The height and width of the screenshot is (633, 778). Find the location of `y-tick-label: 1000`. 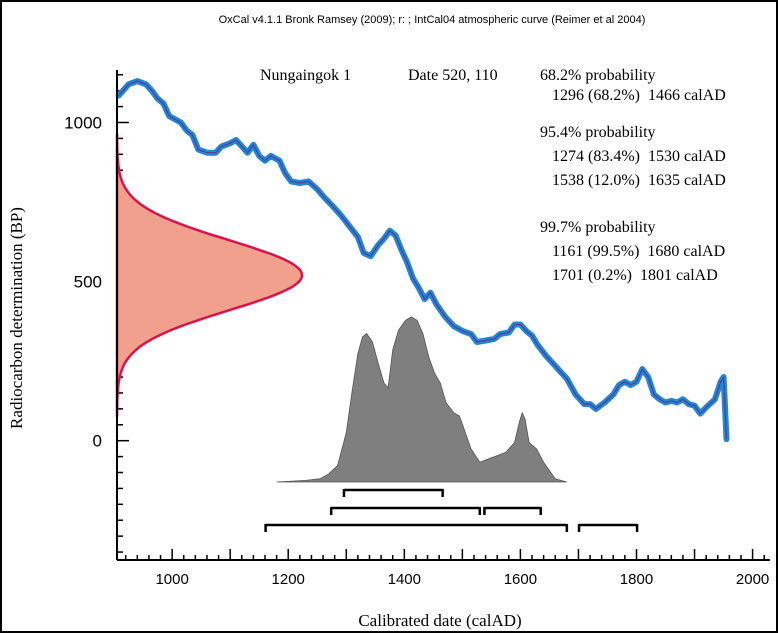

y-tick-label: 1000 is located at coordinates (83, 123).